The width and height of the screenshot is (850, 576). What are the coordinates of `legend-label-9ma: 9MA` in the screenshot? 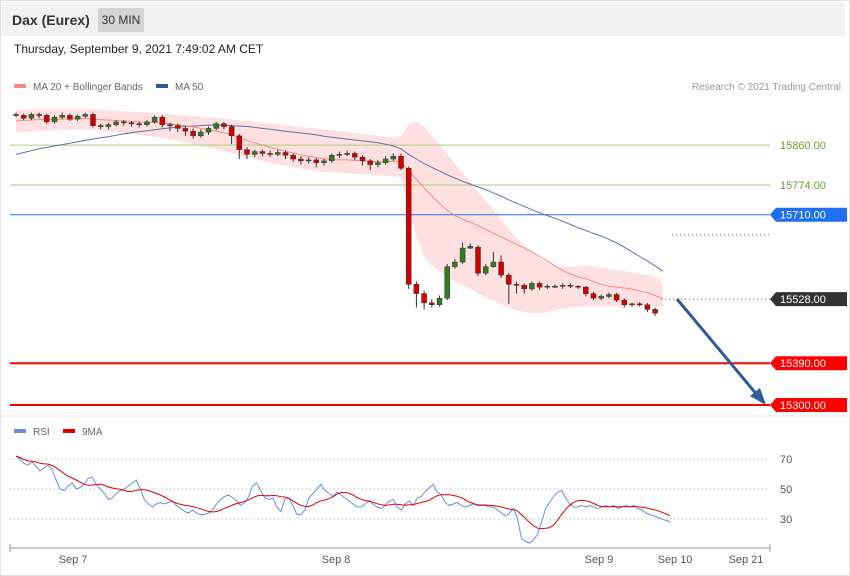 It's located at (92, 432).